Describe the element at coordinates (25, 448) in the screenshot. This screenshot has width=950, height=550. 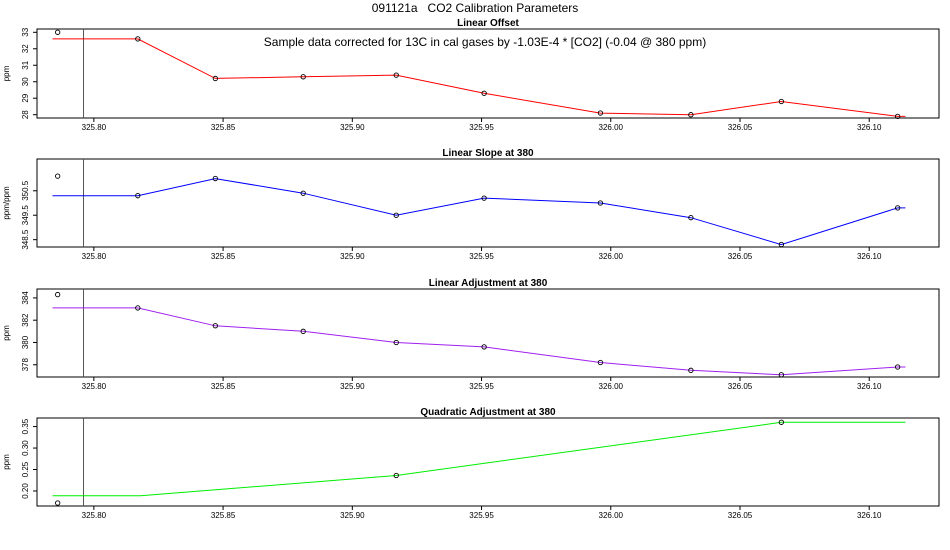
I see `y-tick-label: 0.30` at that location.